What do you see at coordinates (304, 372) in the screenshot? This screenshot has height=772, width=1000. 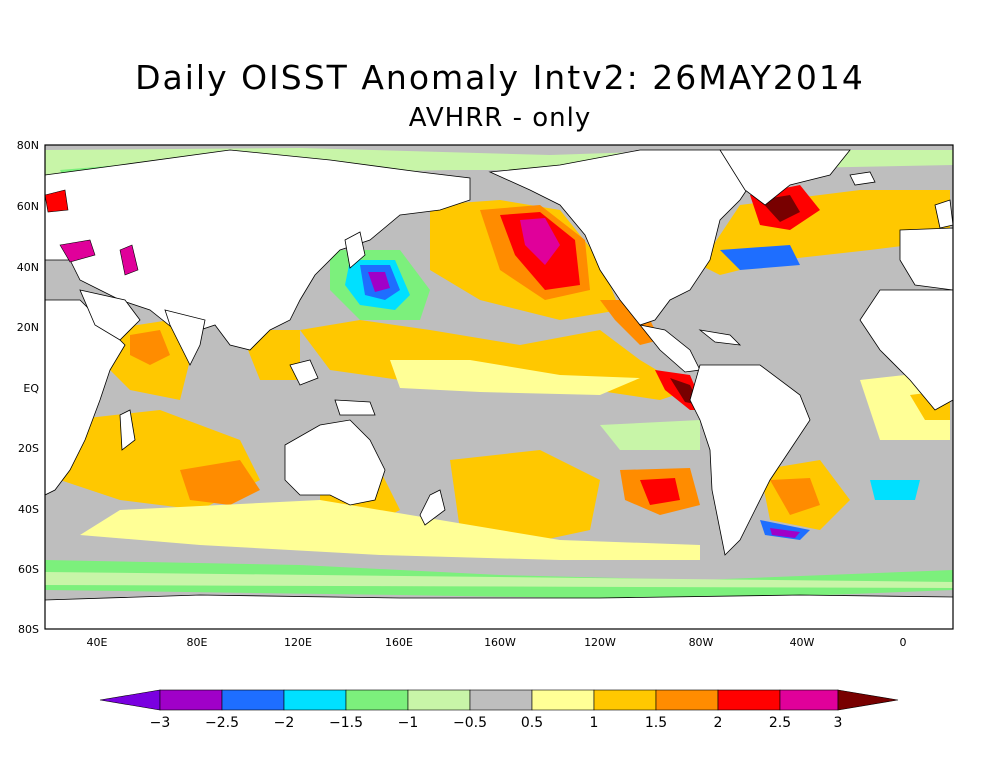 I see `borneo-land` at bounding box center [304, 372].